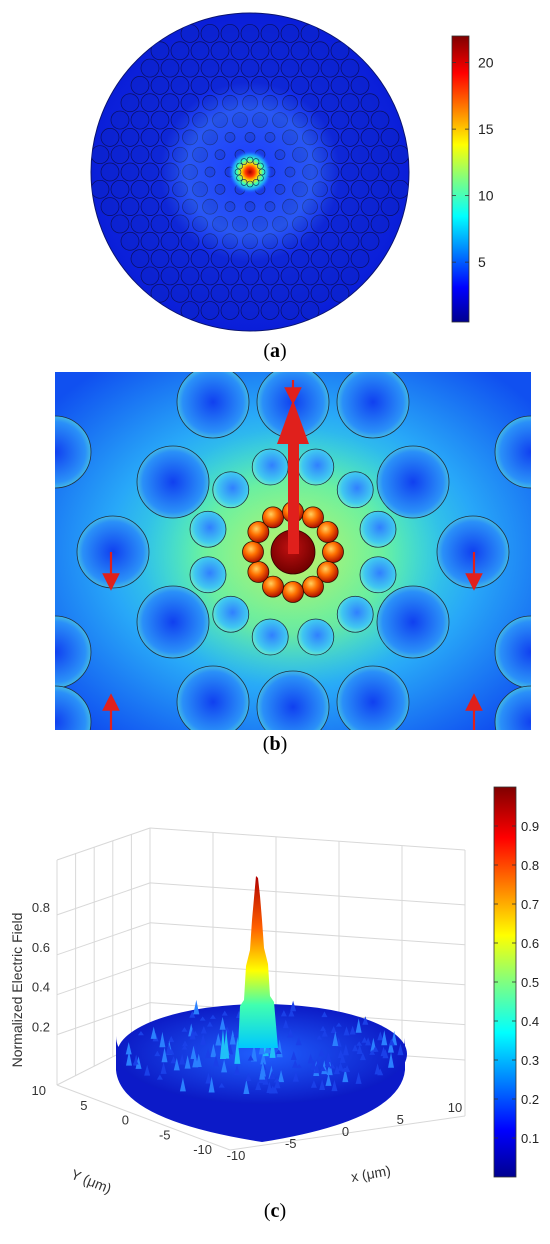 The height and width of the screenshot is (1244, 550). I want to click on core-ring-hole, so click(313, 586).